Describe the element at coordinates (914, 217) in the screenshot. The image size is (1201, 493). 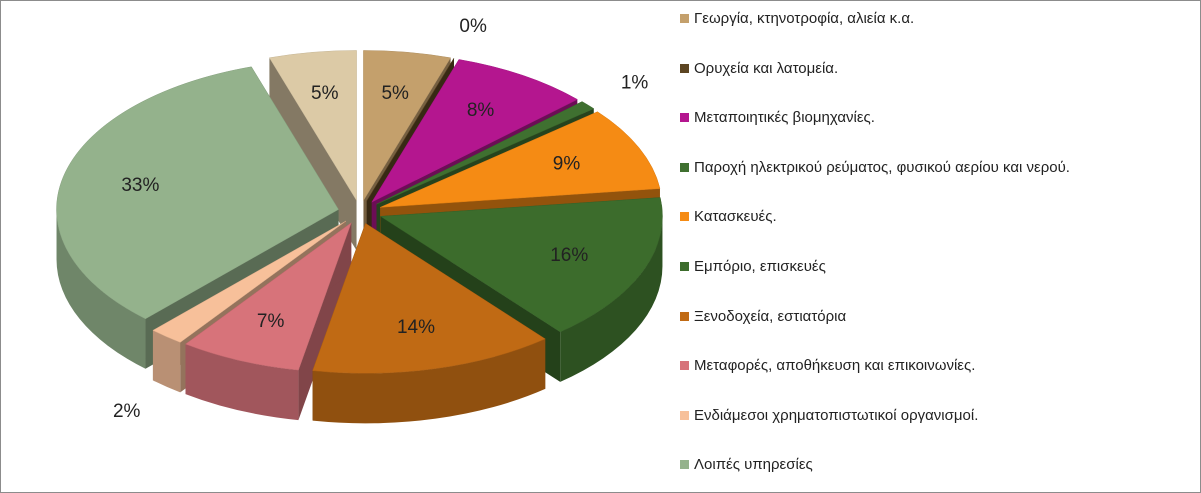
I see `legend-item: Κατασκευές.` at that location.